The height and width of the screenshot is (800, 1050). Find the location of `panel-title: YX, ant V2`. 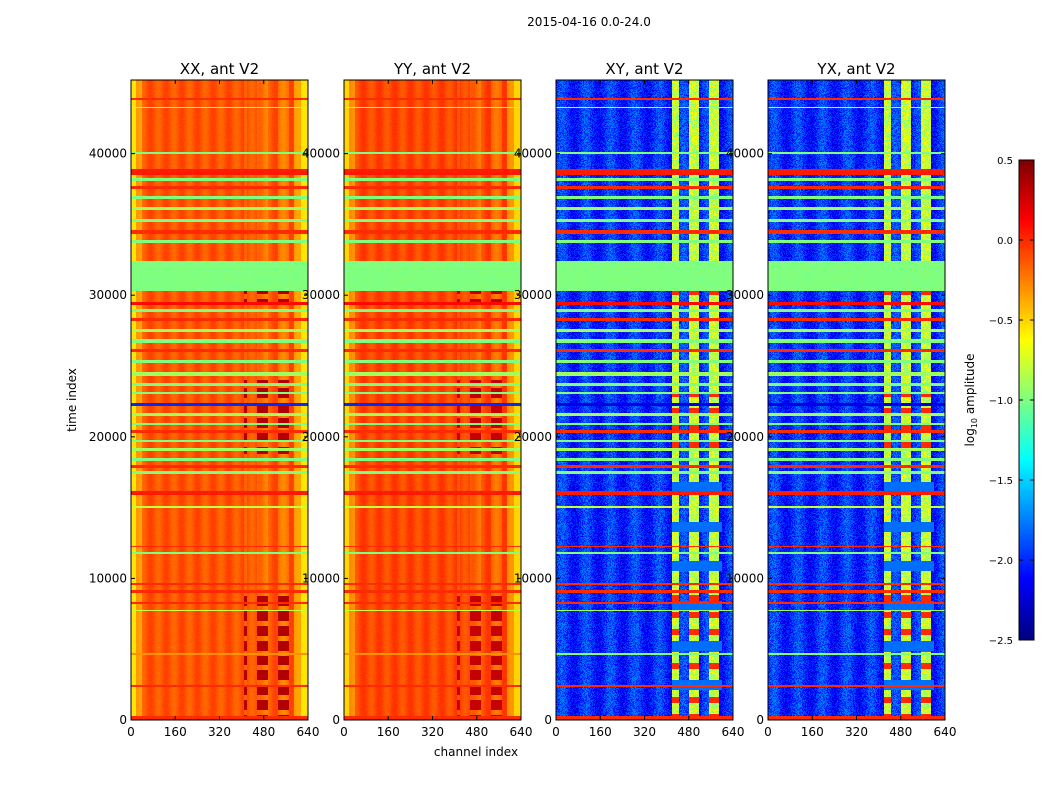

panel-title: YX, ant V2 is located at coordinates (855, 69).